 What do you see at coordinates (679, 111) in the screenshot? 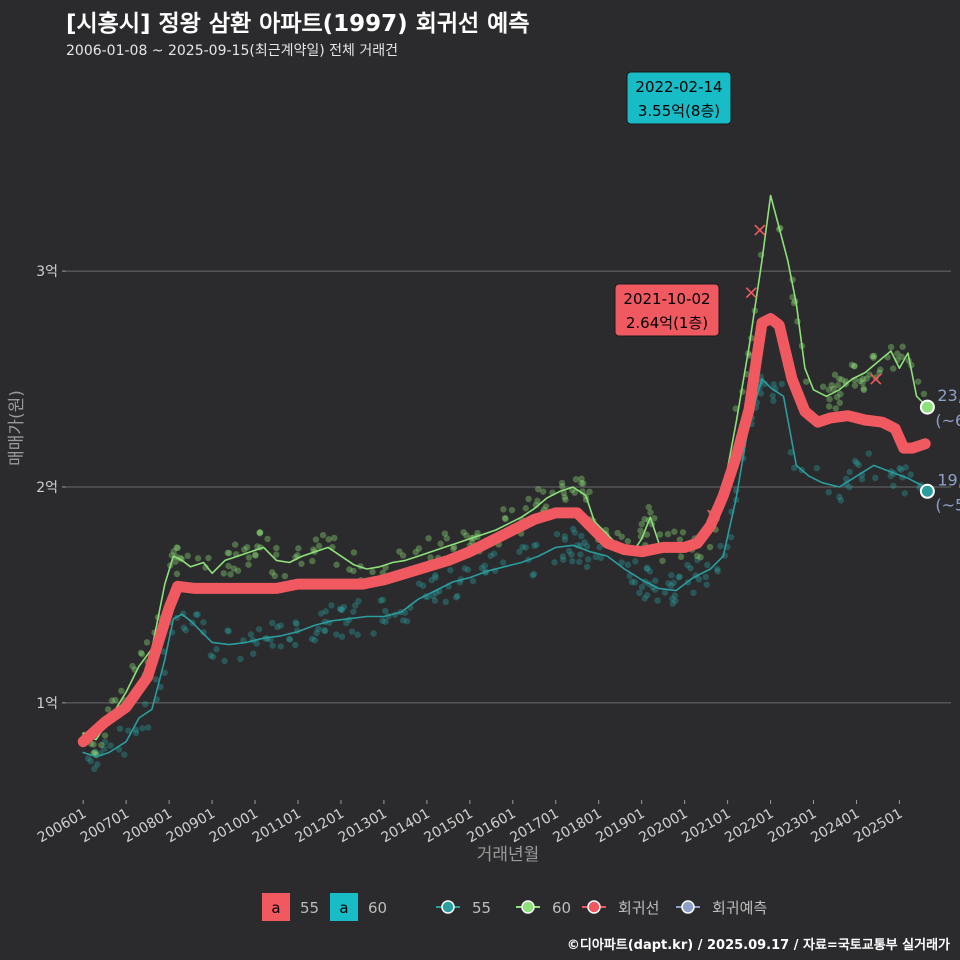
I see `annotation-value: 3.55억(8층)` at bounding box center [679, 111].